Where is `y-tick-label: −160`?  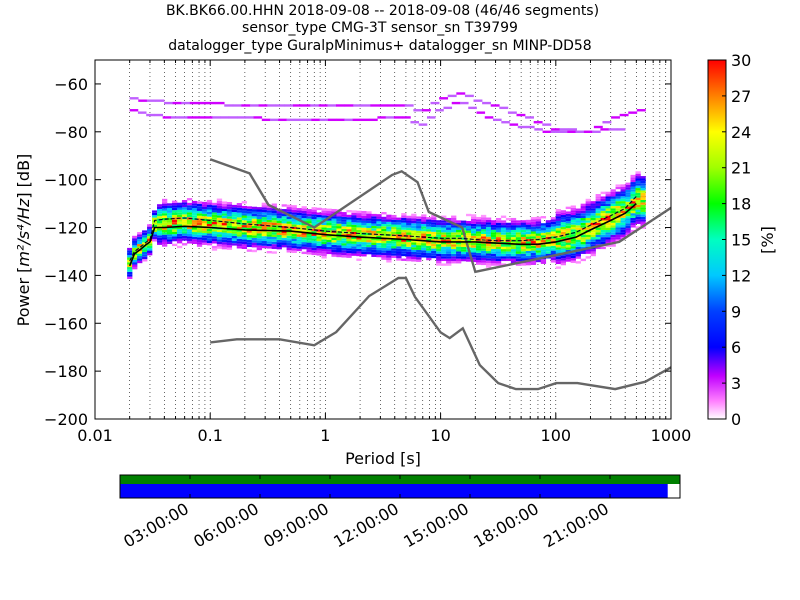 y-tick-label: −160 is located at coordinates (66, 323).